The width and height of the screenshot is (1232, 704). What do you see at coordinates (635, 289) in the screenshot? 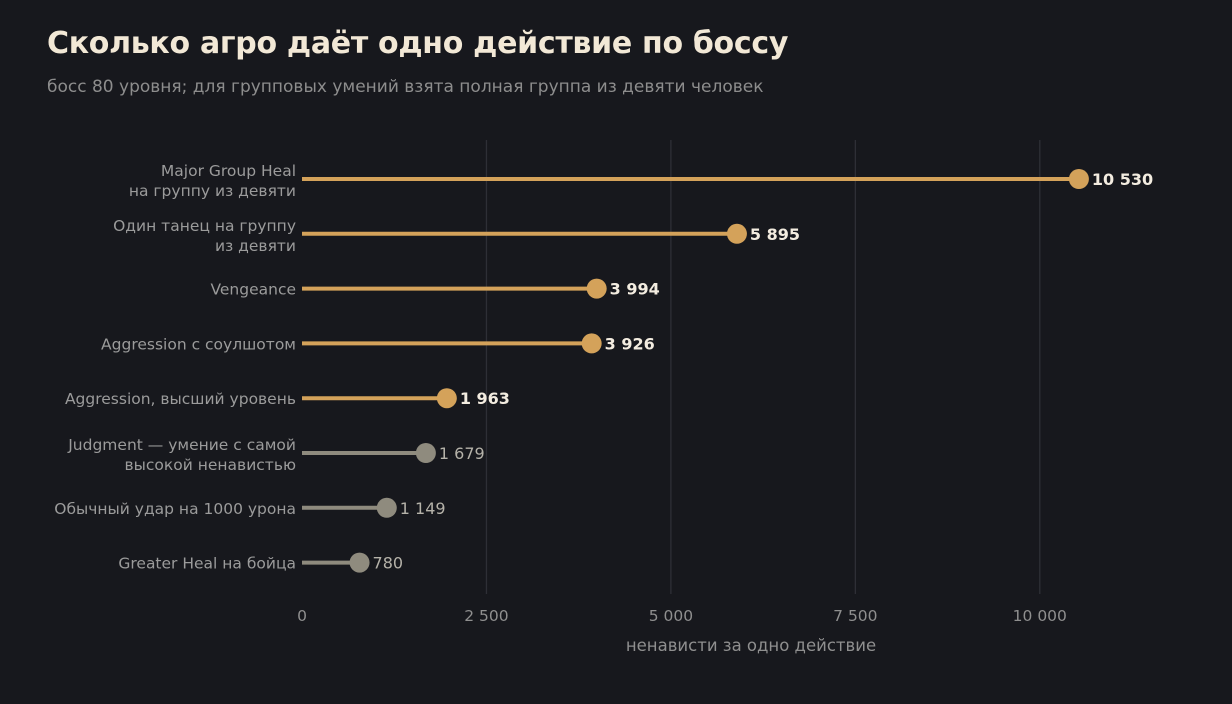
I see `value-label: 3 994` at bounding box center [635, 289].